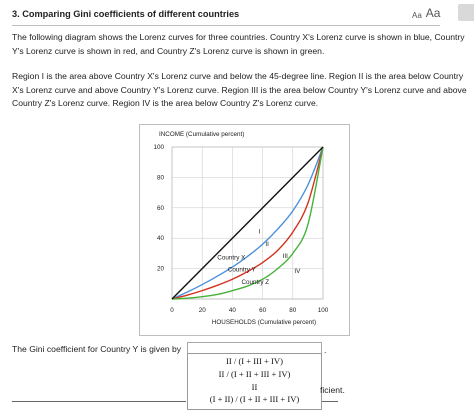  What do you see at coordinates (99, 401) in the screenshot?
I see `answer-blank-left` at bounding box center [99, 401].